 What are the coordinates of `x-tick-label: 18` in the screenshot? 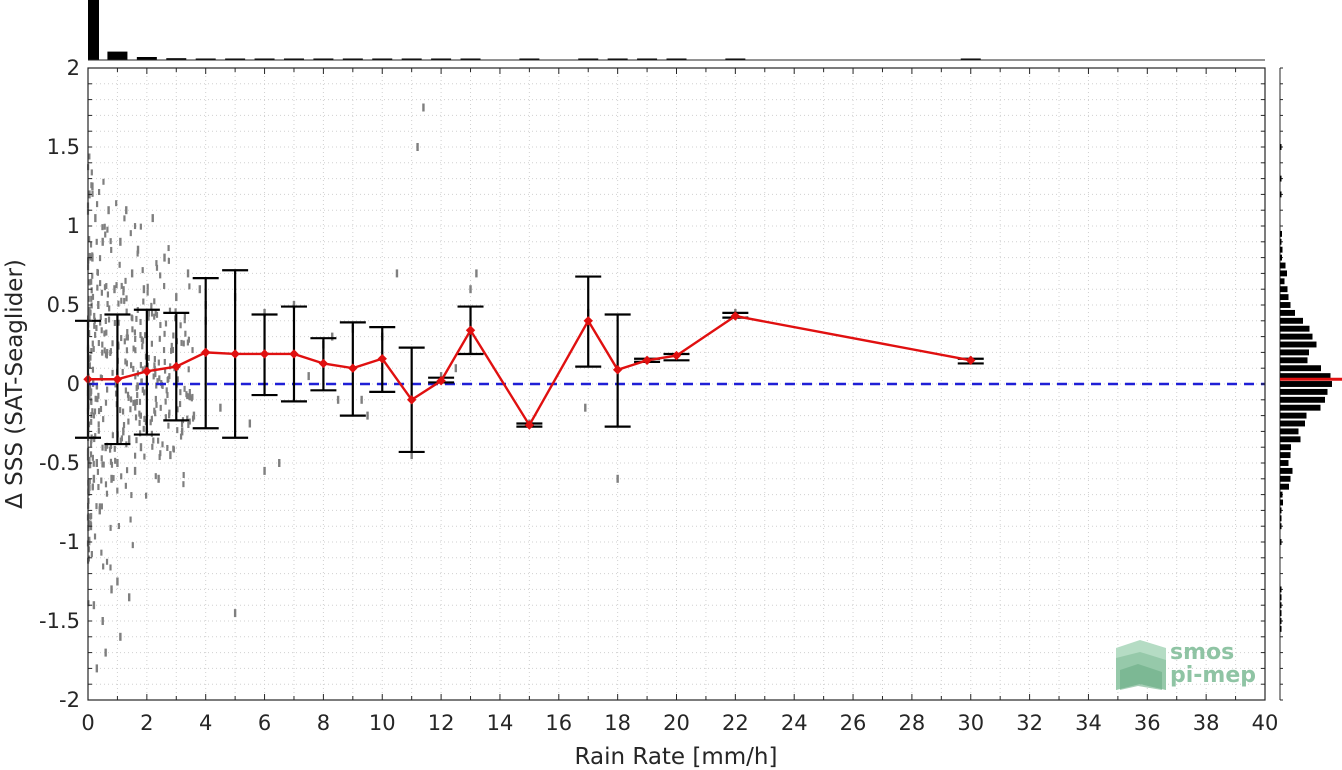 It's located at (617, 723).